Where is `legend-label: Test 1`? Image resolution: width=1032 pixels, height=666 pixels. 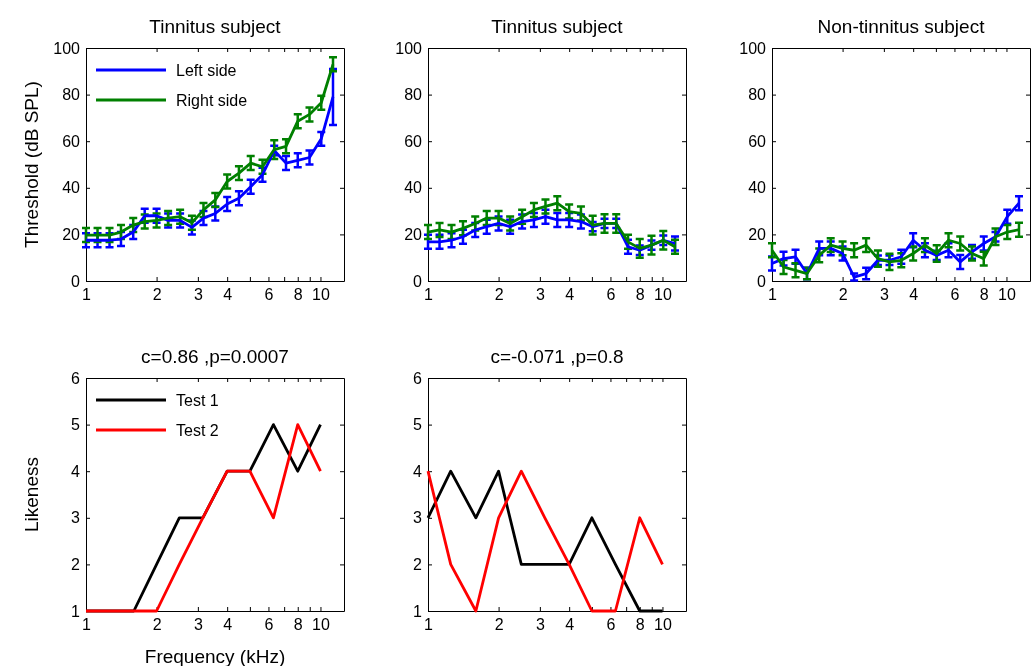
legend-label: Test 1 is located at coordinates (197, 400).